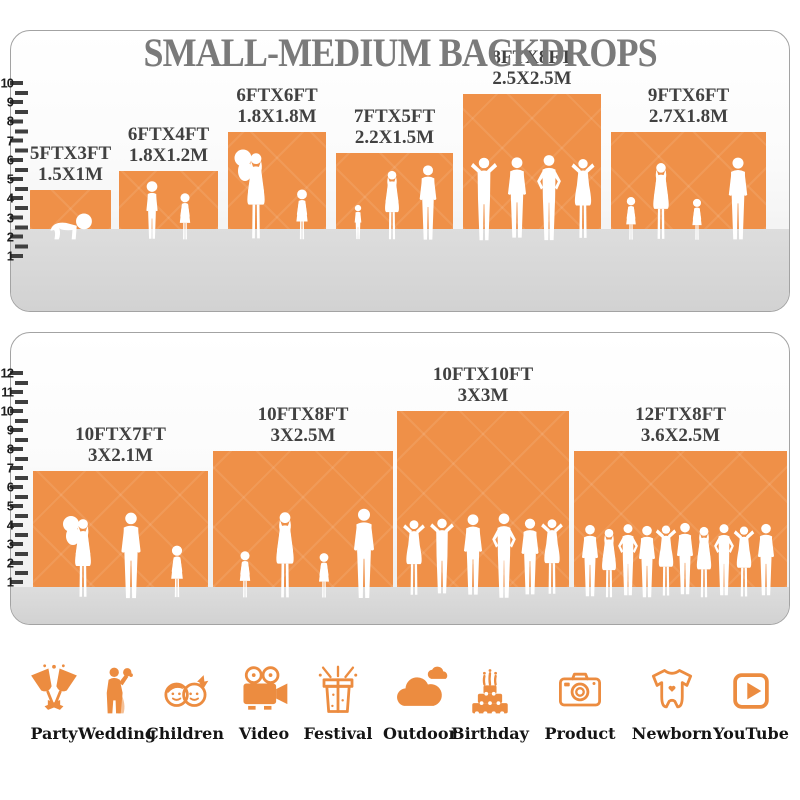 This screenshot has height=800, width=800. What do you see at coordinates (394, 116) in the screenshot?
I see `bar-size-ft: 7FTX5FT` at bounding box center [394, 116].